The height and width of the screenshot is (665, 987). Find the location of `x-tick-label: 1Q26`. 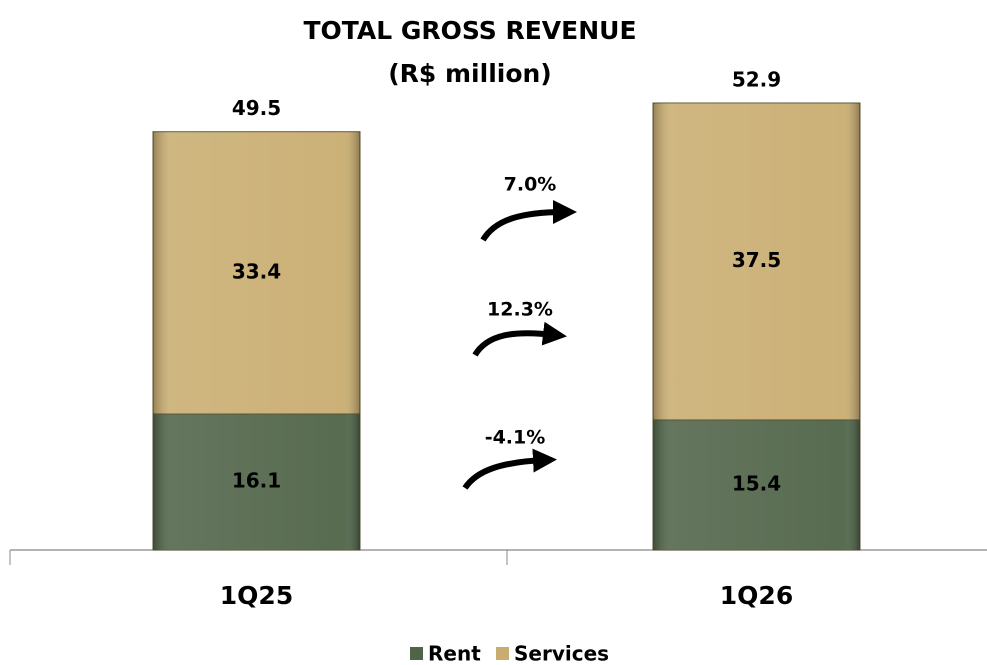

x-tick-label: 1Q26 is located at coordinates (756, 595).